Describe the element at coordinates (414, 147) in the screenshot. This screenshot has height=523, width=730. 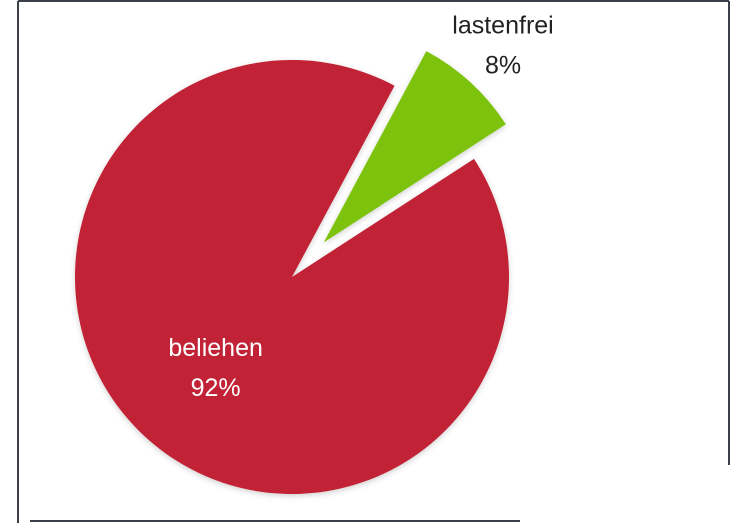
I see `pie-slice-lastenfrei` at that location.